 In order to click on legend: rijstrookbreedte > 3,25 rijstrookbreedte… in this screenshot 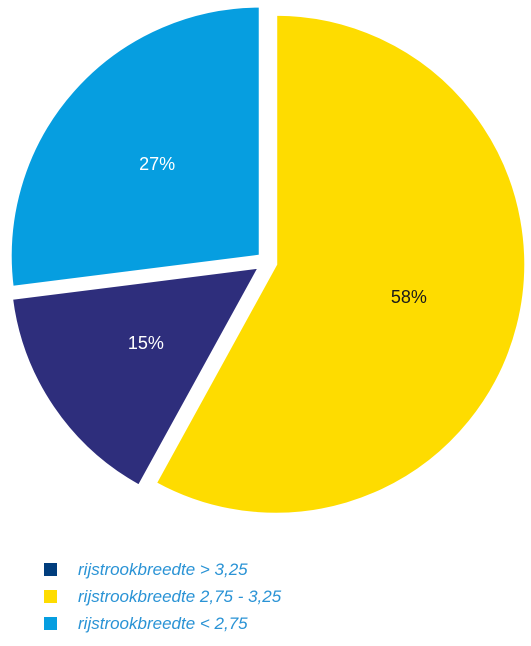, I will do `click(162, 596)`.